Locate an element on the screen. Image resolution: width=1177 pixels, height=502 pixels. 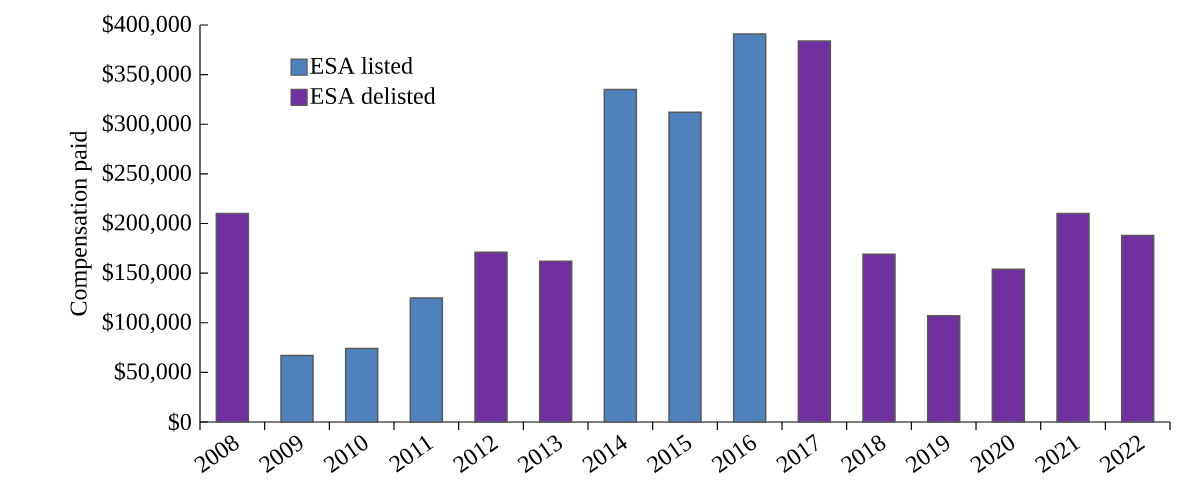
x-tick-label: 2017 is located at coordinates (796, 453).